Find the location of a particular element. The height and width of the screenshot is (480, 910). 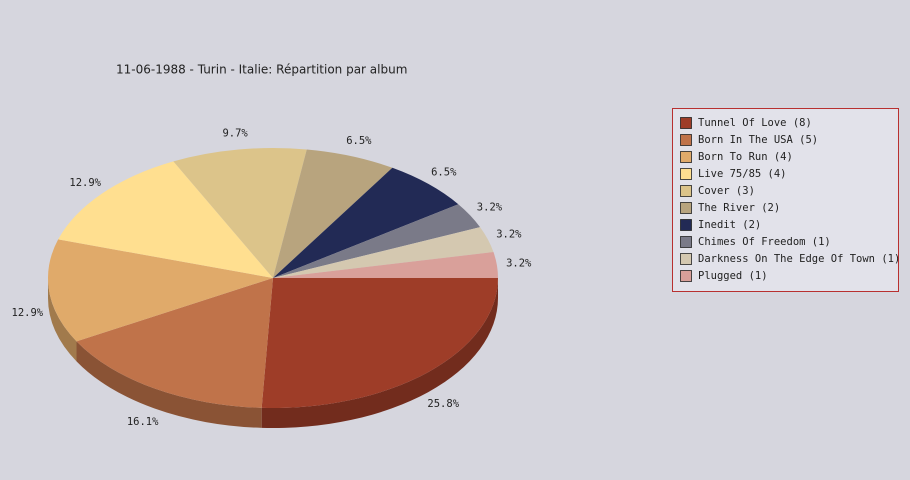

legend-label: Born In The USA (5) is located at coordinates (758, 140).